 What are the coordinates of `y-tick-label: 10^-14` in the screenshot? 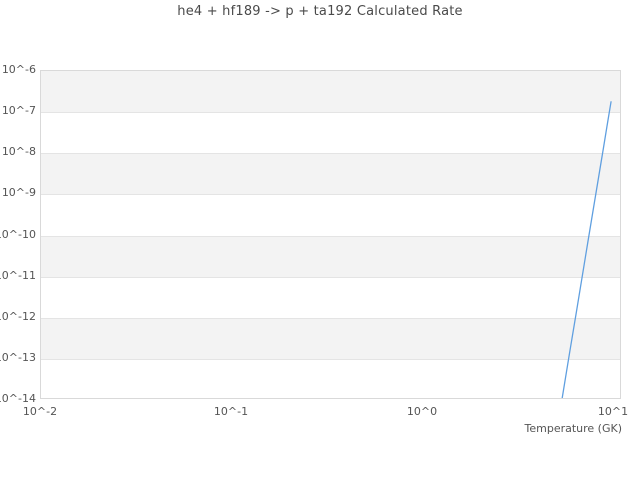 It's located at (18, 398).